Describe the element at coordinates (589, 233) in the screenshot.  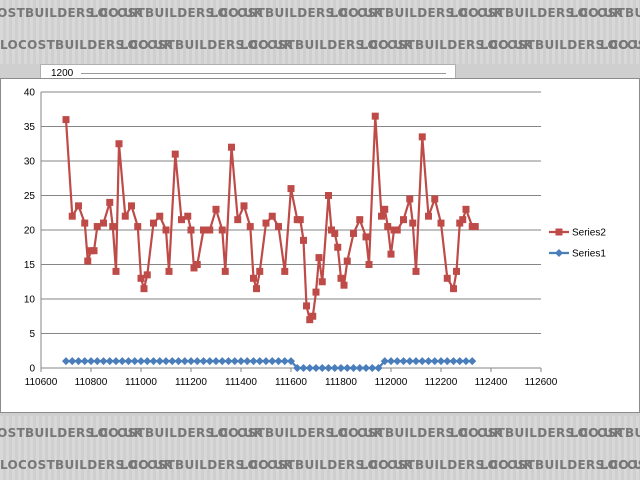
I see `legend-series2-label: Series2` at that location.